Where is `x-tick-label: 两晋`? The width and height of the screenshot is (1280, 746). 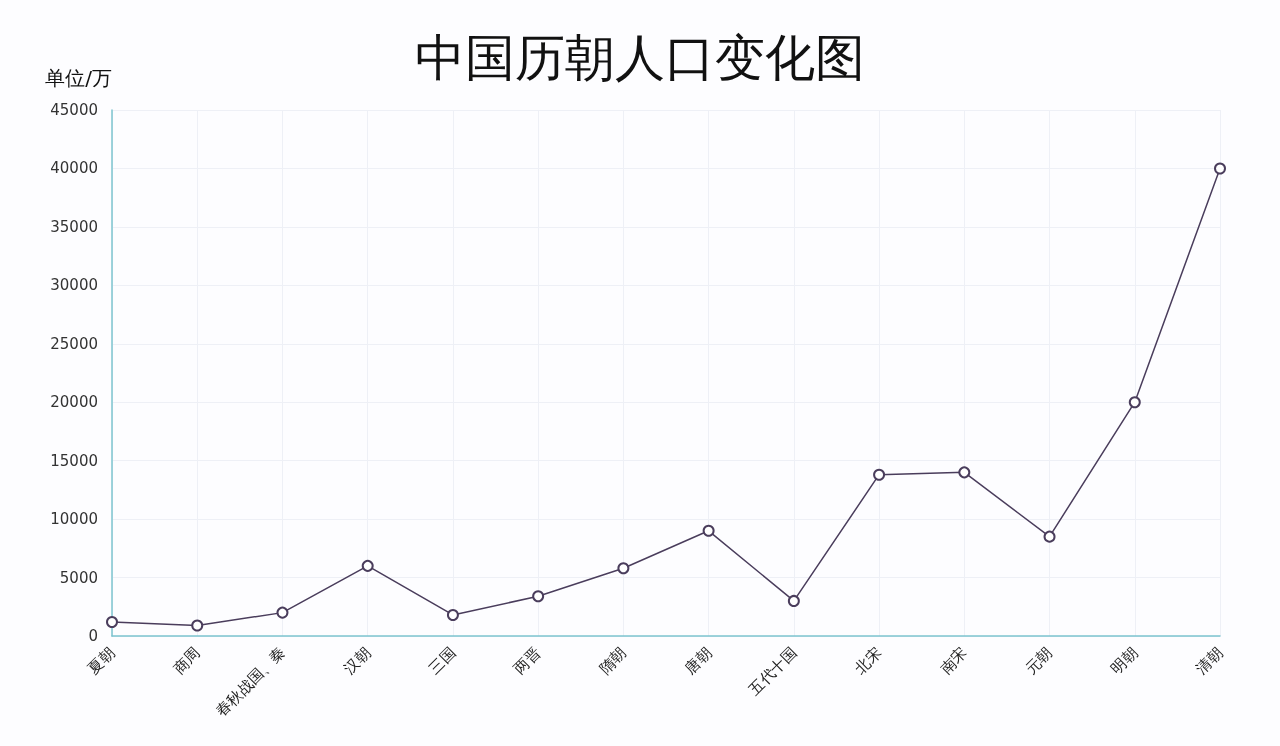
x-tick-label: 两晋 is located at coordinates (527, 660).